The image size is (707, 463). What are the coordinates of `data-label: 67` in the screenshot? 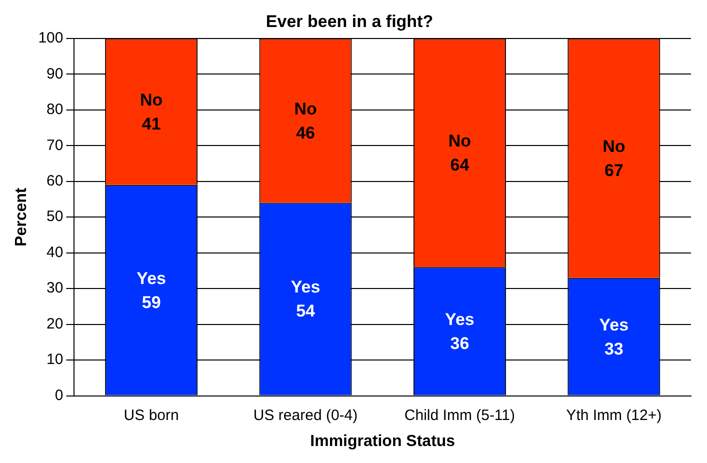 It's located at (614, 170).